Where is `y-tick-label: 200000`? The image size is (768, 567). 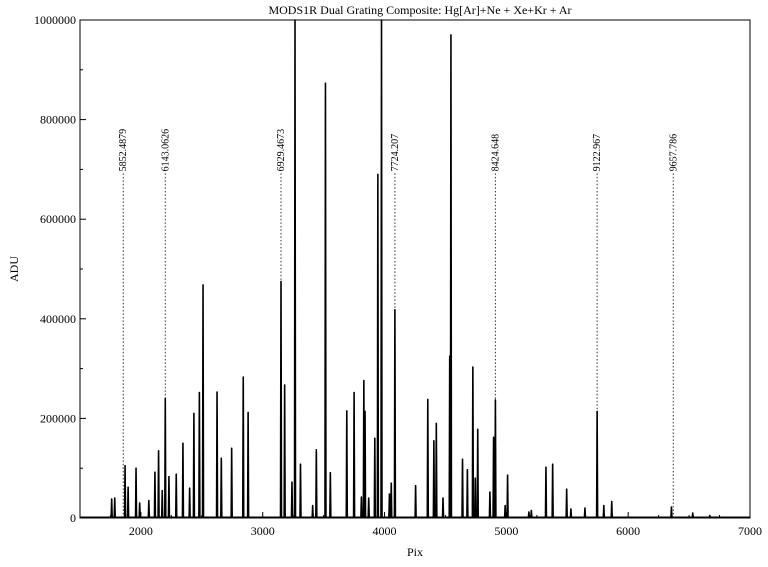 y-tick-label: 200000 is located at coordinates (58, 418).